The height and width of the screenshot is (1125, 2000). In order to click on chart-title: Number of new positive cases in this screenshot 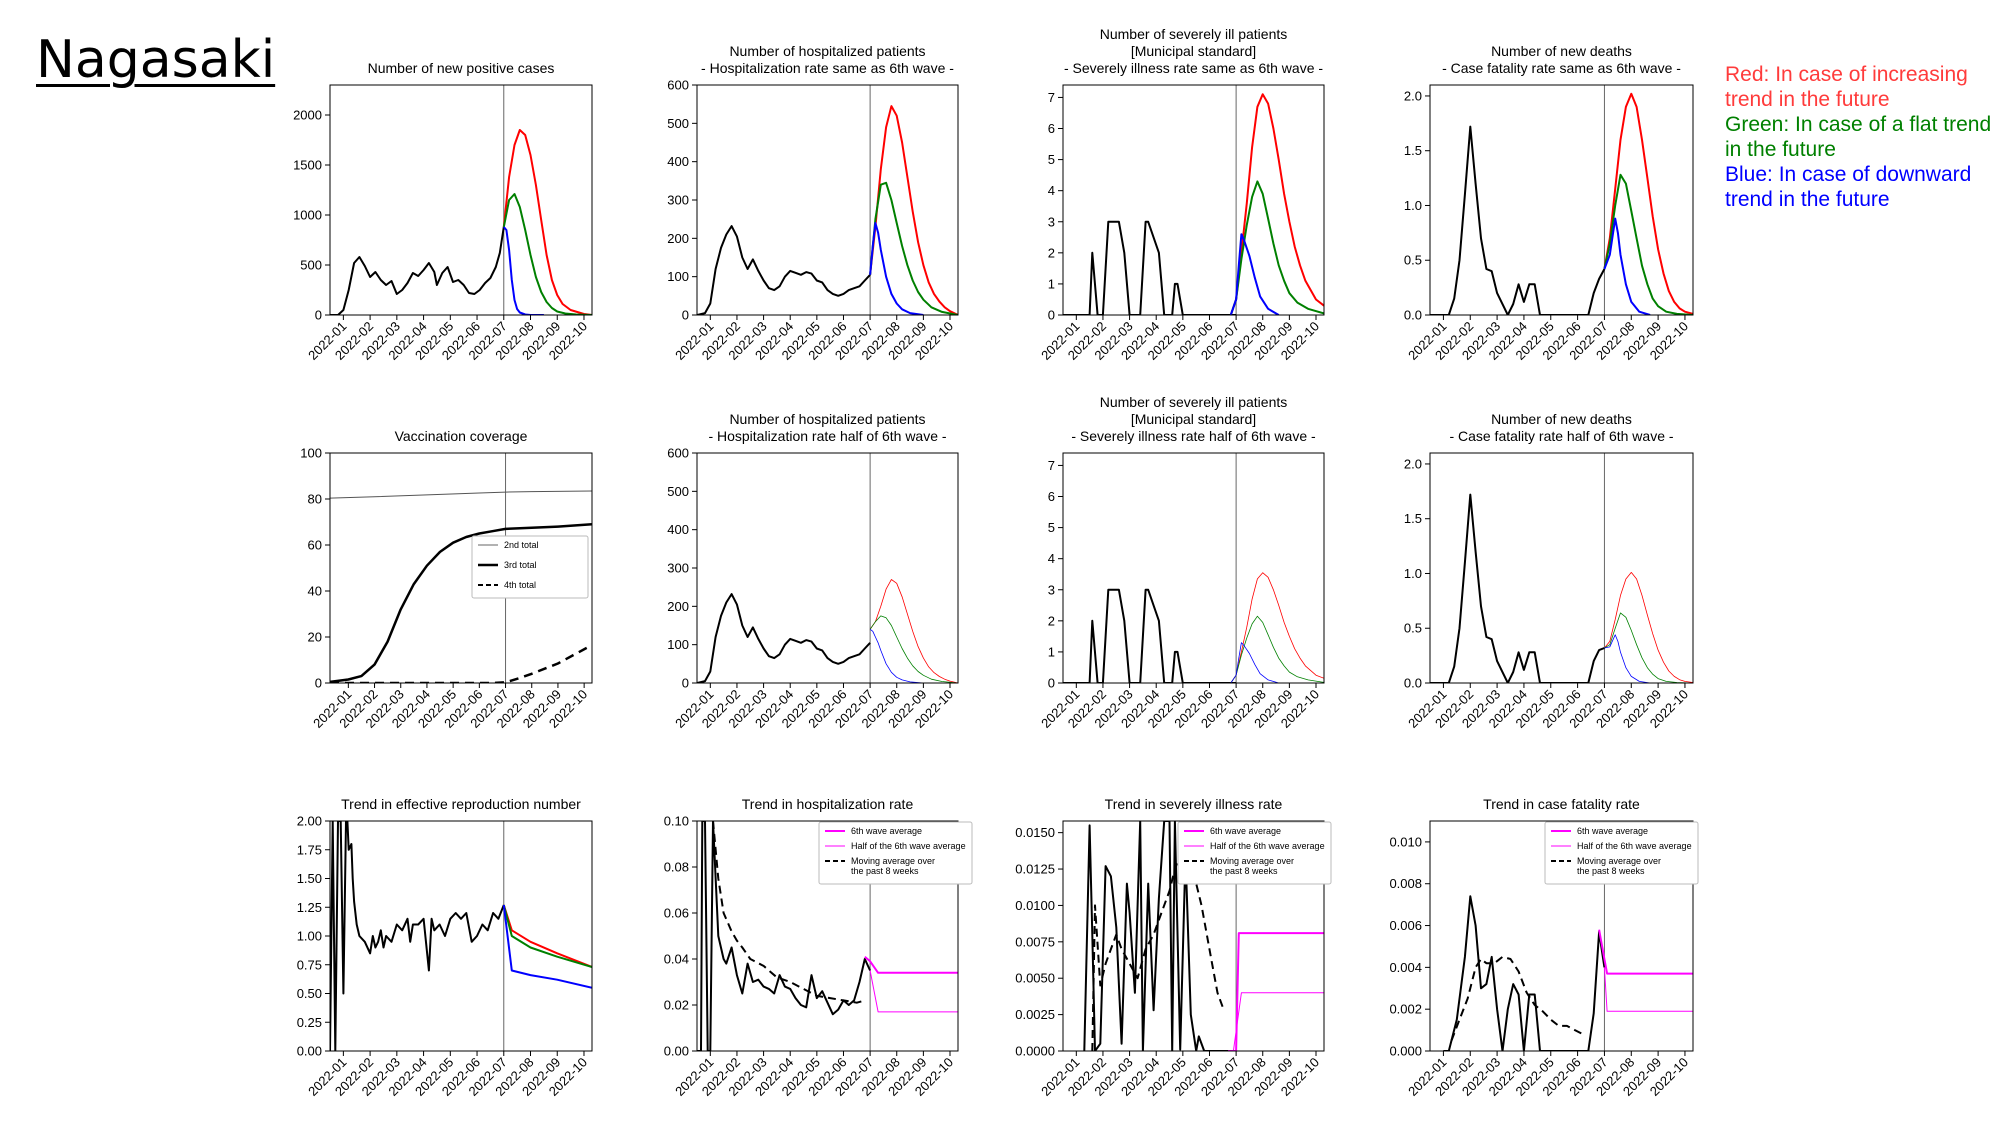, I will do `click(461, 68)`.